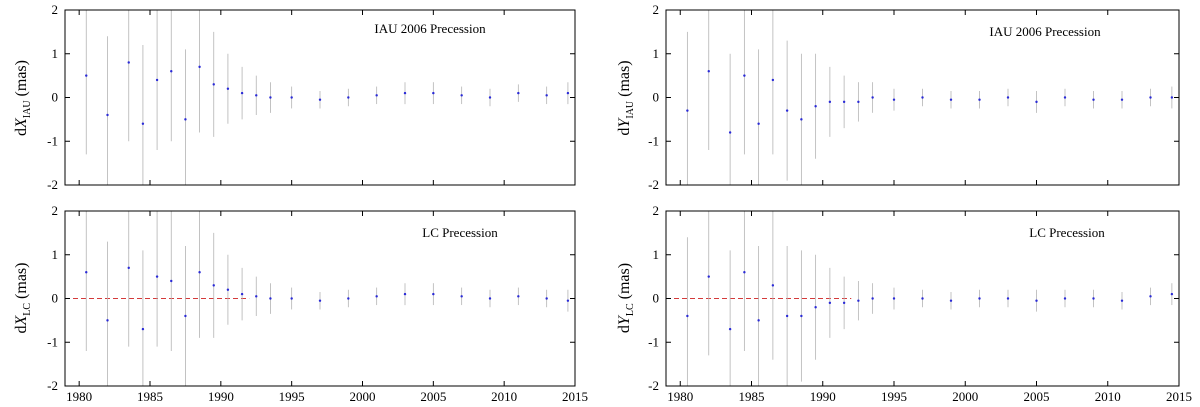 The height and width of the screenshot is (407, 1200). I want to click on y-tick-label: -1, so click(653, 341).